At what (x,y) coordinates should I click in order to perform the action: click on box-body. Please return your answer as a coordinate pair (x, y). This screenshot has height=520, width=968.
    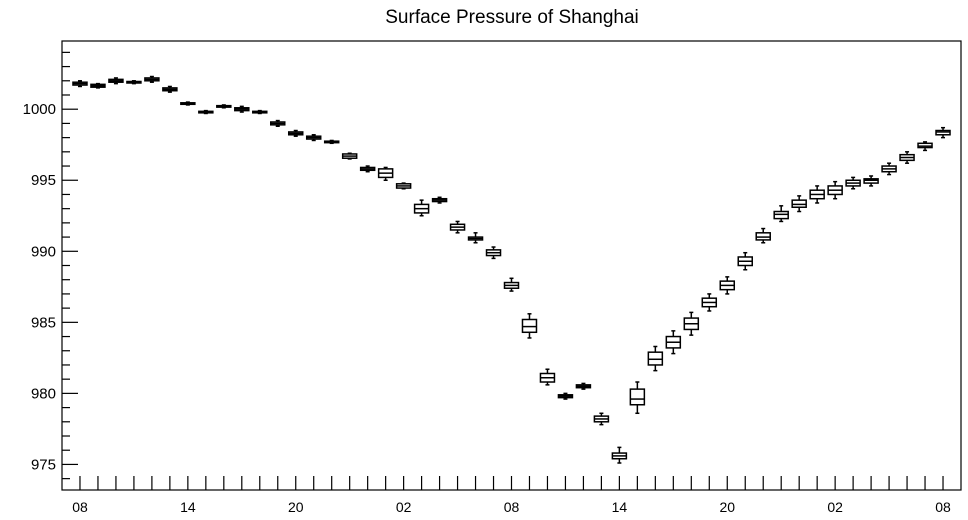
    Looking at the image, I should click on (637, 397).